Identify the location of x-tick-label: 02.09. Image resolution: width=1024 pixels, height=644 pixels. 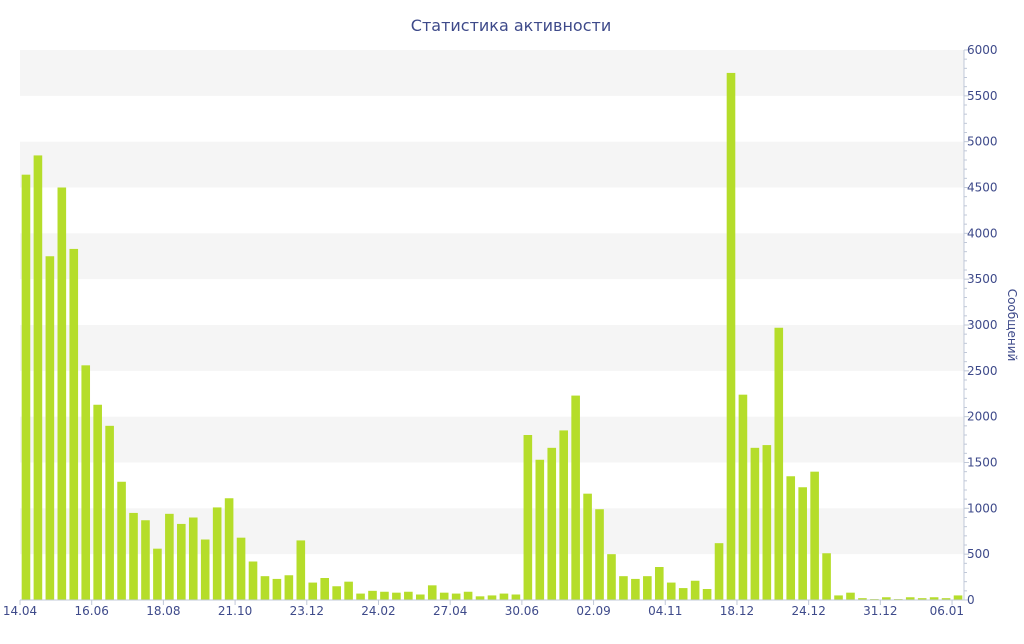
(593, 611).